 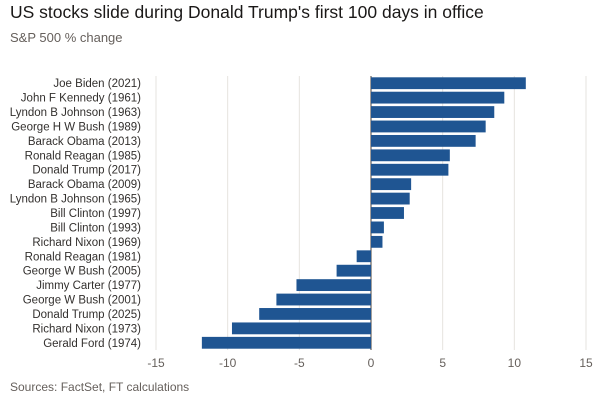 I want to click on category-label: Bill Clinton (1993), so click(x=95, y=228).